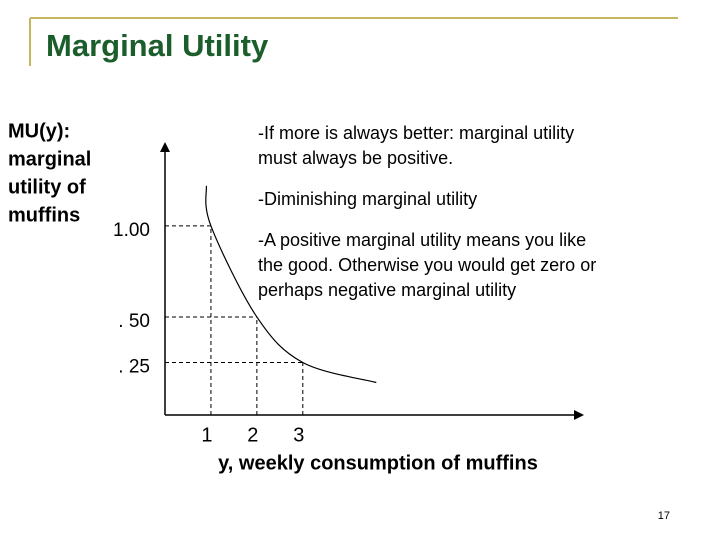 The width and height of the screenshot is (720, 540). I want to click on note: perhaps negative marginal utility, so click(387, 290).